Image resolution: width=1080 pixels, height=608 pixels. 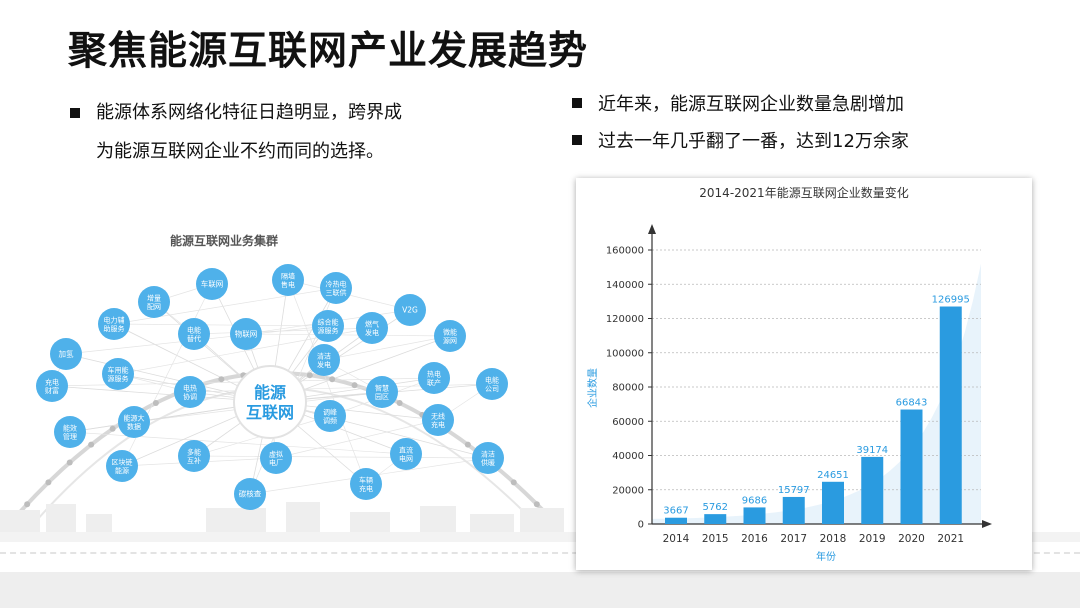 I want to click on cluster-node-label: 无线, so click(x=438, y=416).